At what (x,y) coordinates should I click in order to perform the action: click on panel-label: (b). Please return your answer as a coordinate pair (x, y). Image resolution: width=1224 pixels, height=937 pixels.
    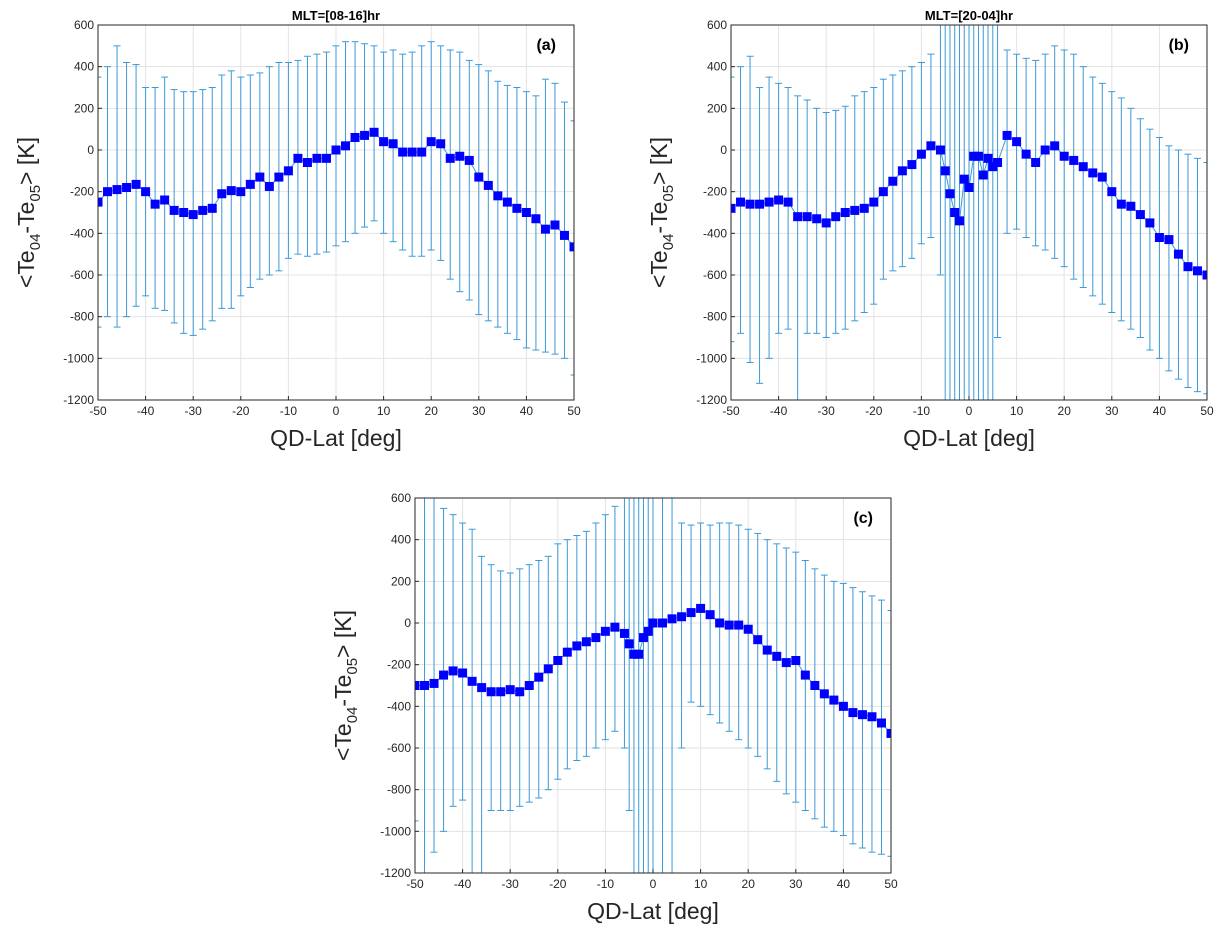
    Looking at the image, I should click on (1179, 45).